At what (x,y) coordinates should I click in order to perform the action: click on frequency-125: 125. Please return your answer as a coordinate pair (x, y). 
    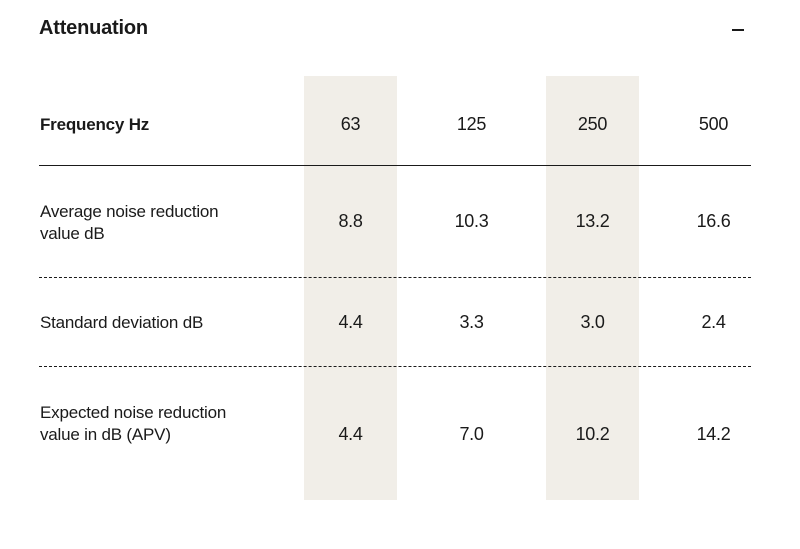
    Looking at the image, I should click on (471, 124).